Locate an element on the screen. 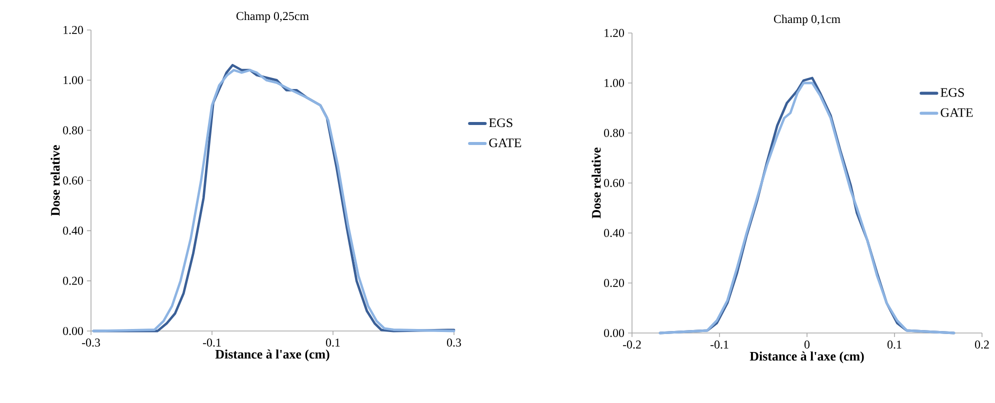 The height and width of the screenshot is (403, 995). chart-title: Champ 0,25cm is located at coordinates (272, 17).